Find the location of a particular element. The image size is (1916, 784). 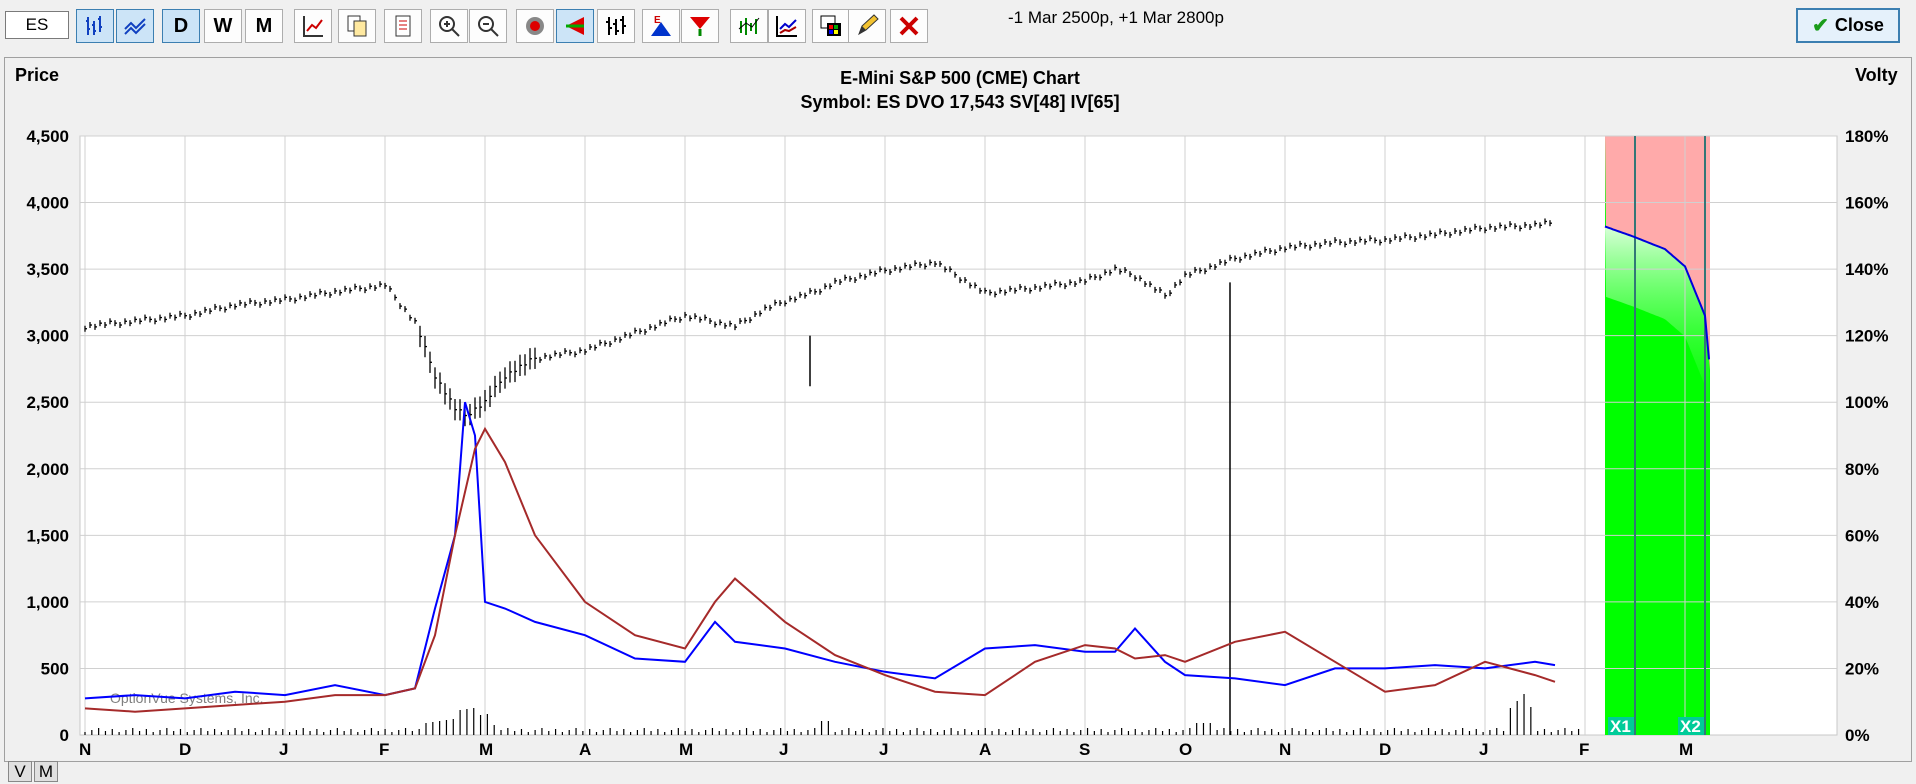

y-tick-right: 180% is located at coordinates (1866, 136).